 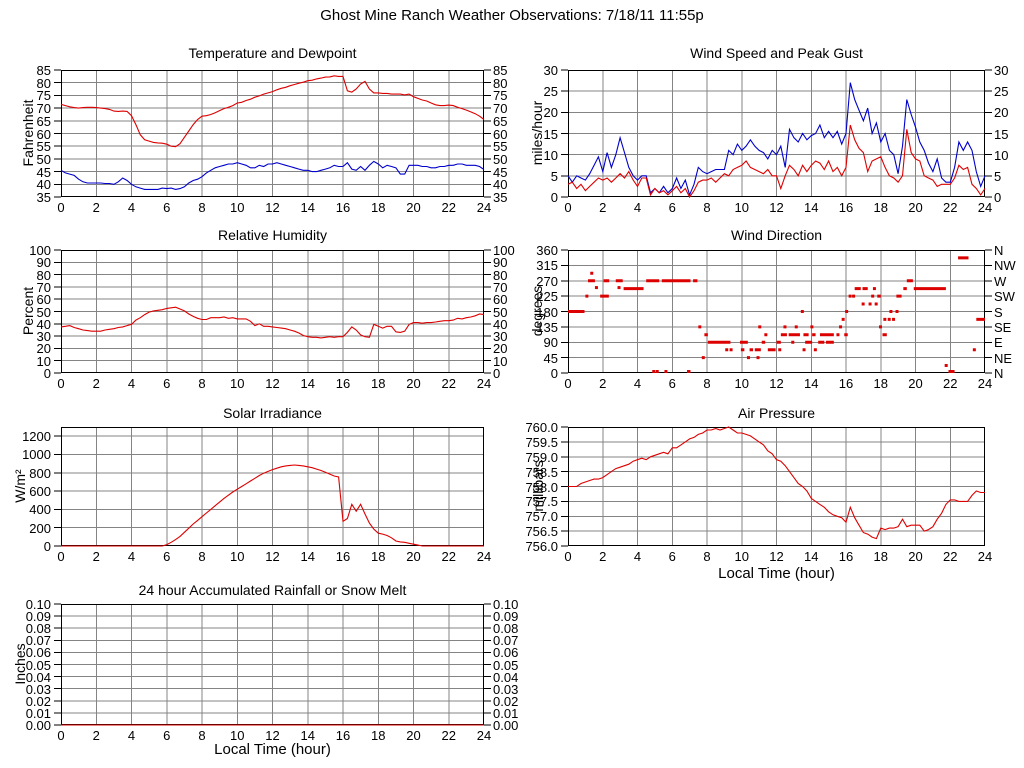 I want to click on tick-label: 200, so click(x=40, y=528).